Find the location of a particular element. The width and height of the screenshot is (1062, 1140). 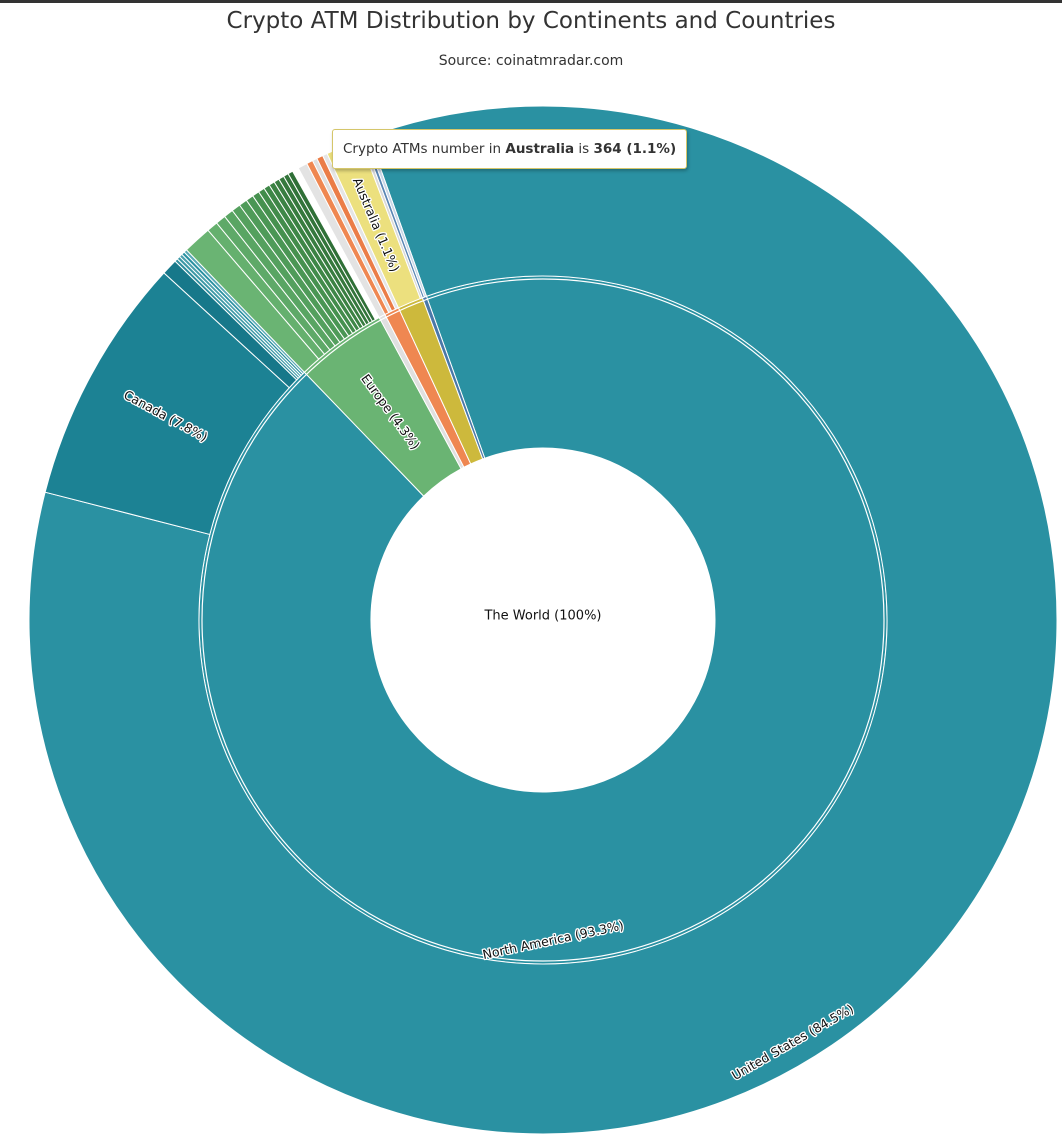

top-border is located at coordinates (531, 1).